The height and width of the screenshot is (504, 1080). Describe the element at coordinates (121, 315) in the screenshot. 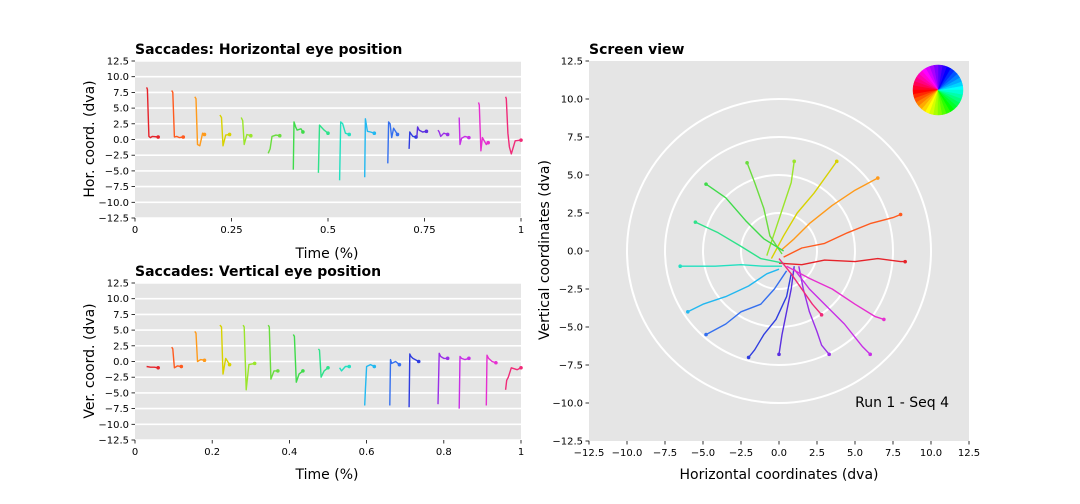

I see `y-tick-label: 7.5` at that location.